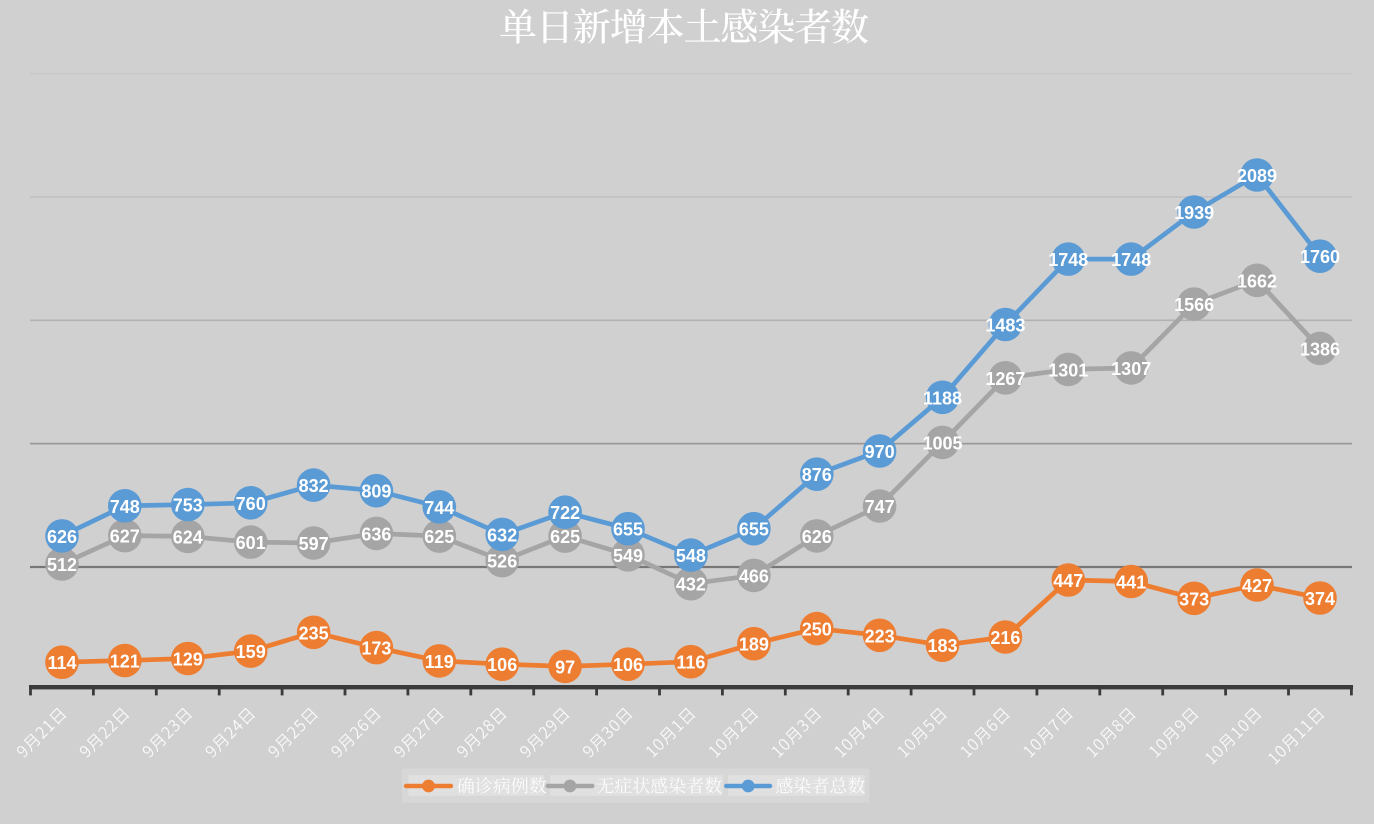  Describe the element at coordinates (376, 649) in the screenshot. I see `svg-text: 173` at that location.